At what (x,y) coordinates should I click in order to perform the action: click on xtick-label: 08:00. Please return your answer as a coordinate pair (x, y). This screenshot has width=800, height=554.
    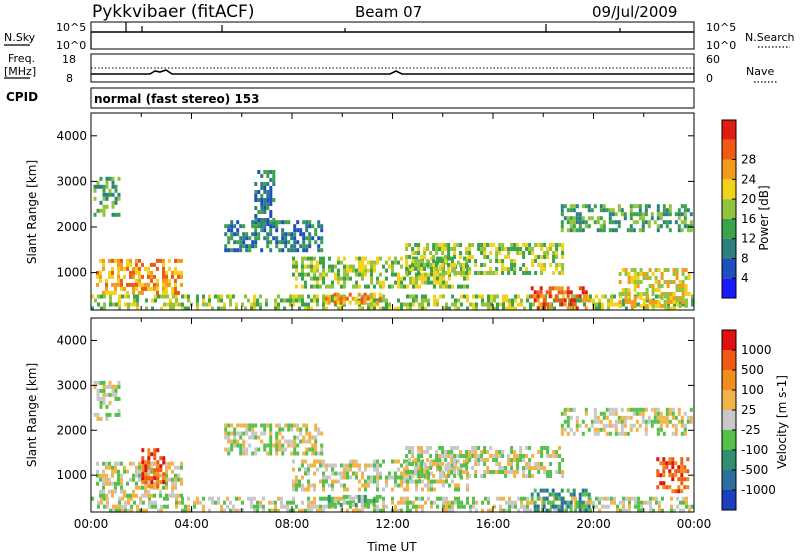
    Looking at the image, I should click on (292, 524).